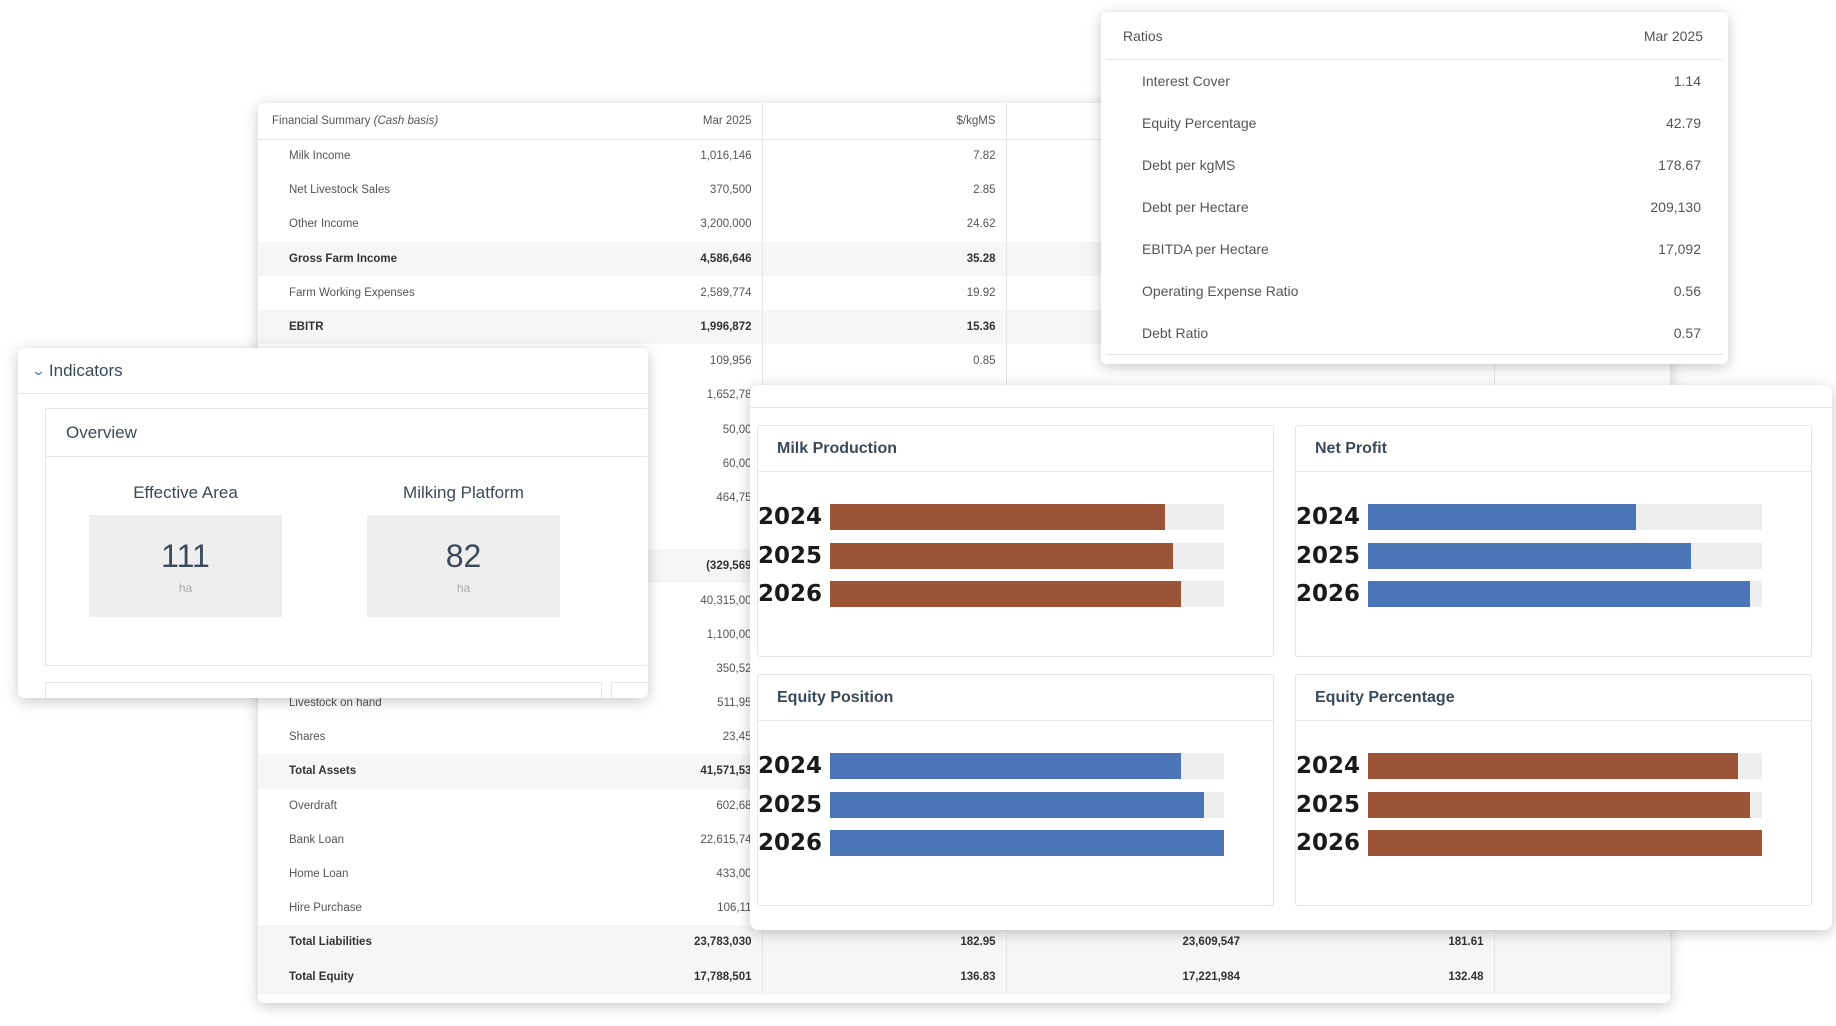  I want to click on row-value-period: 1,016,146, so click(624, 156).